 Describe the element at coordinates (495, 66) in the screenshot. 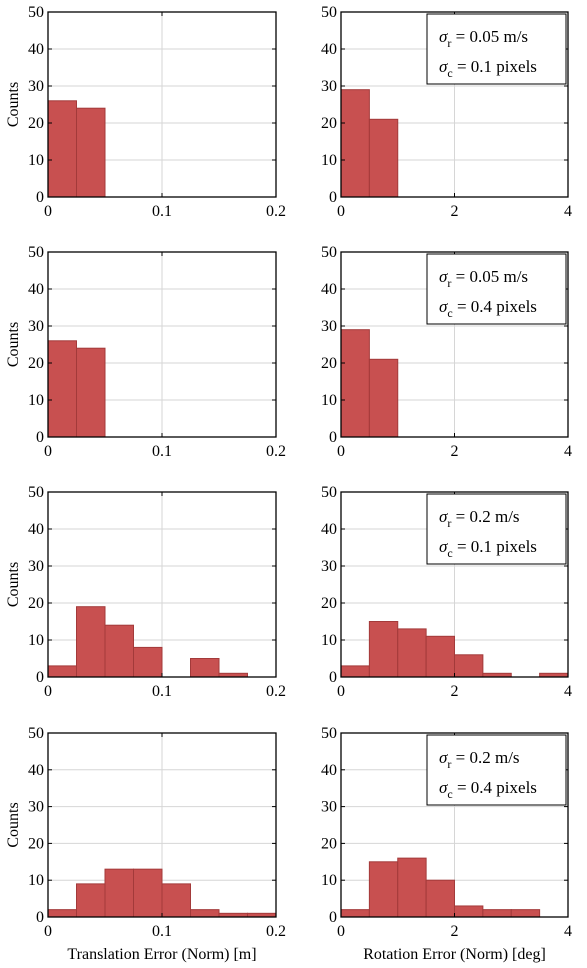

I see `legend-value: = 0.1 pixels` at that location.